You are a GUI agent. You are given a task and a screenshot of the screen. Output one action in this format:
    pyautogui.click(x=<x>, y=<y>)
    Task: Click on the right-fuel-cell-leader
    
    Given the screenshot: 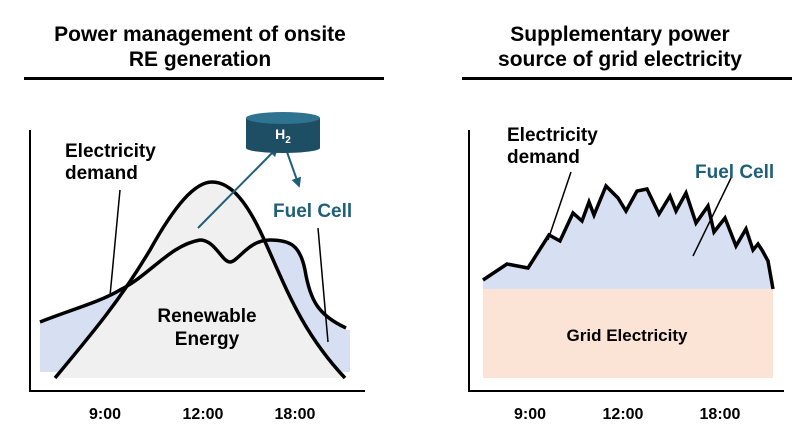 What is the action you would take?
    pyautogui.click(x=712, y=217)
    